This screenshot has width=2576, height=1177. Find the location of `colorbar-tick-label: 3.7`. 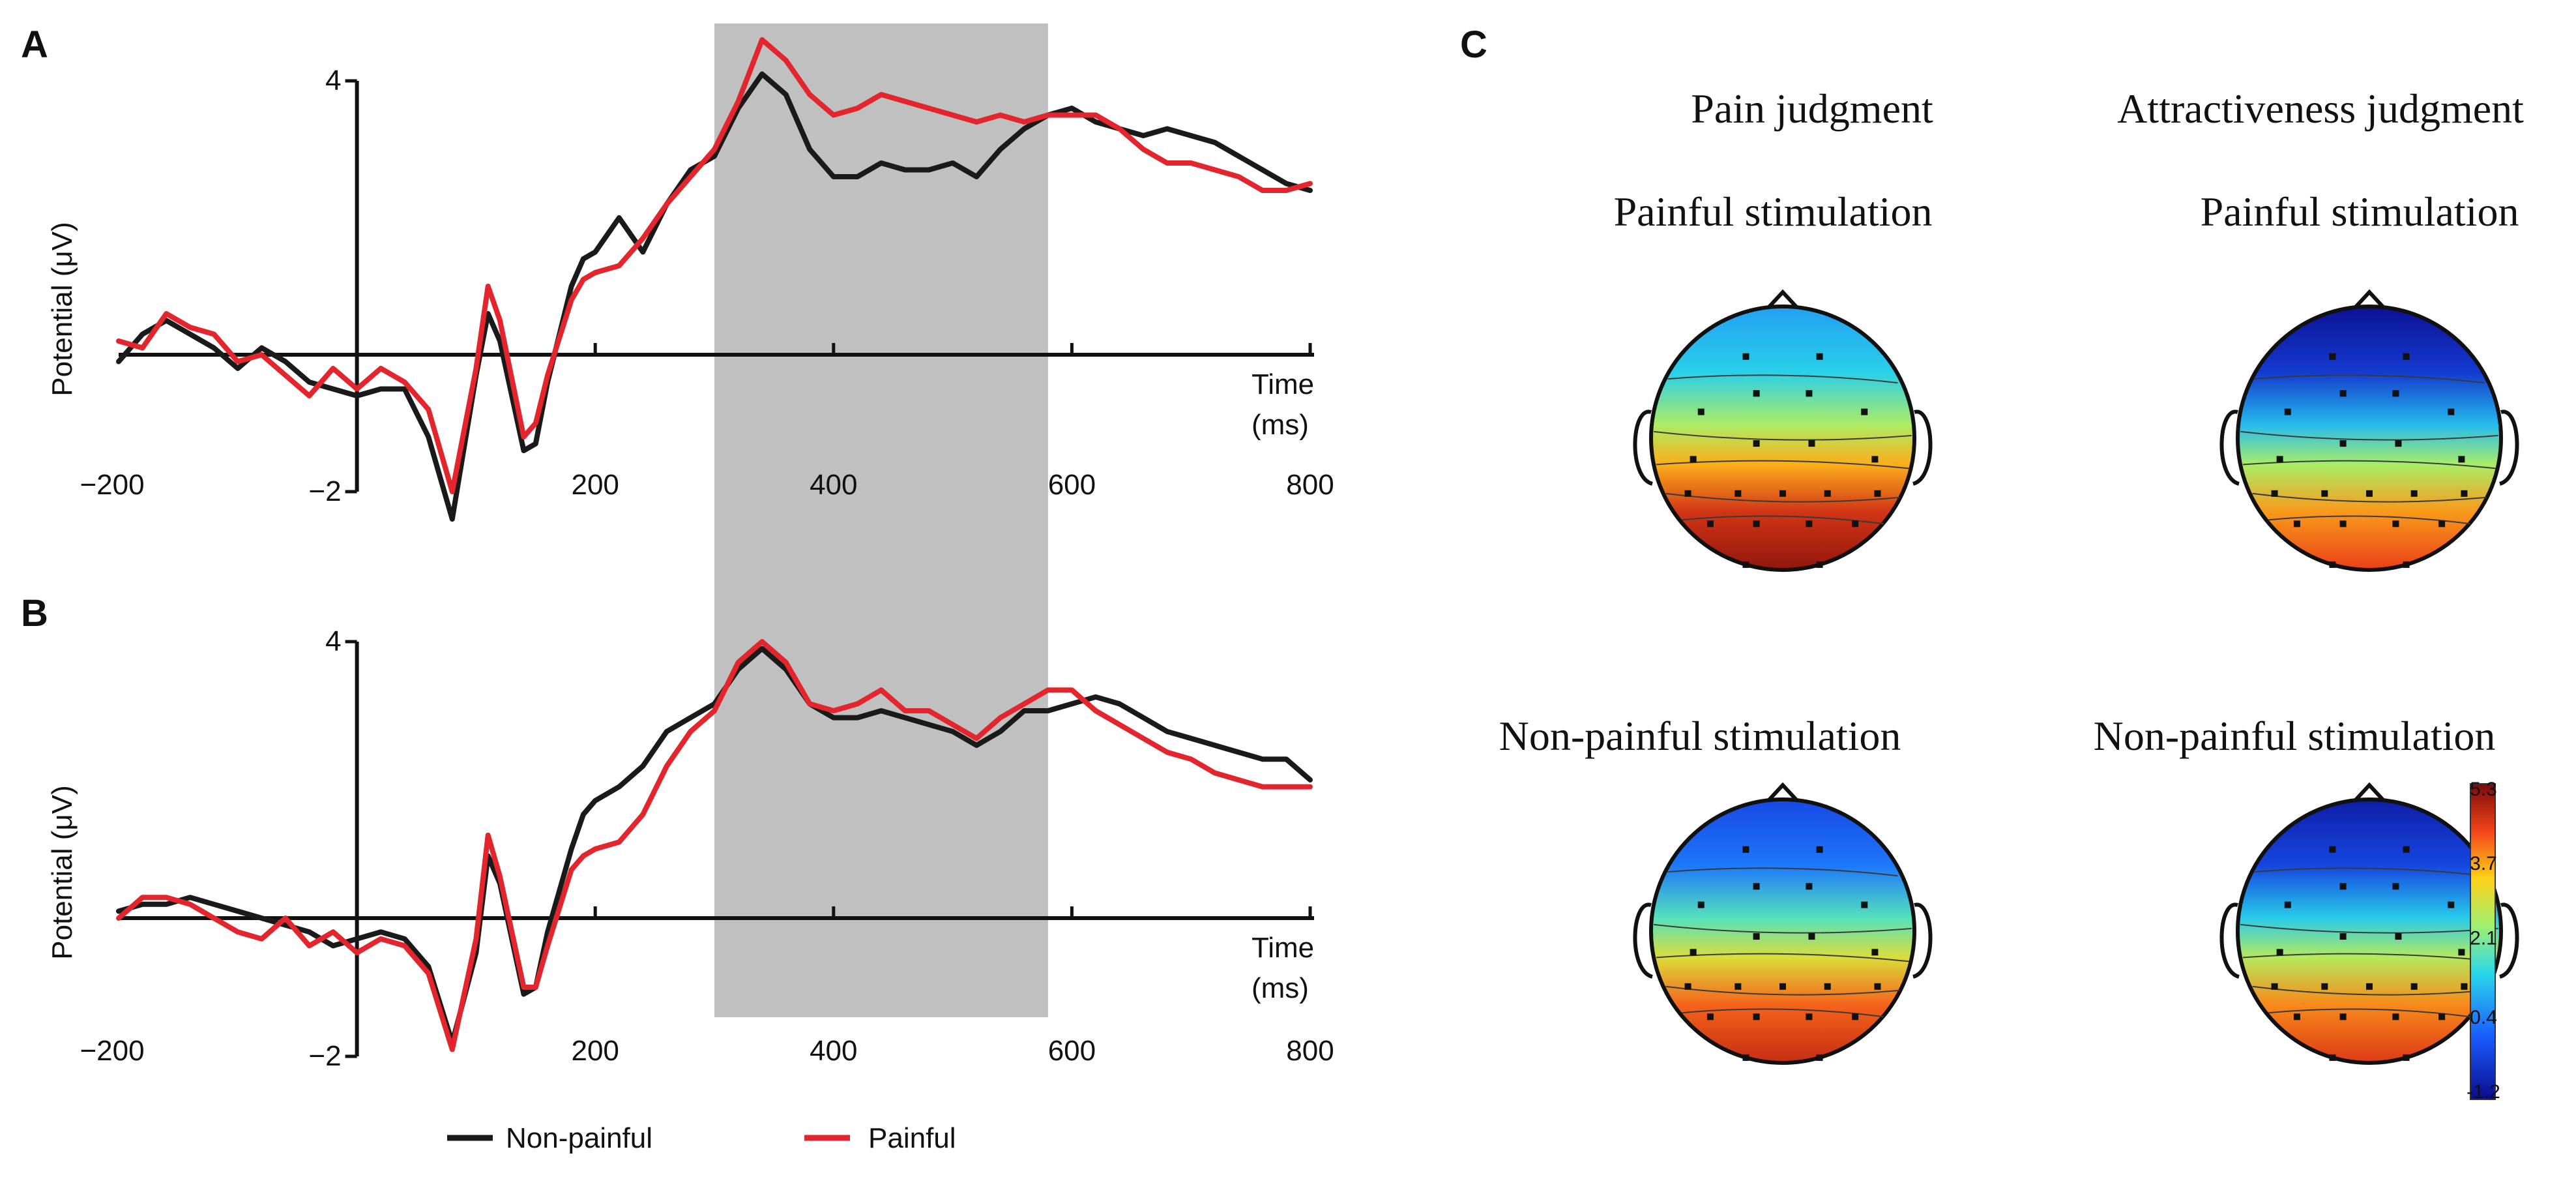

colorbar-tick-label: 3.7 is located at coordinates (2483, 863).